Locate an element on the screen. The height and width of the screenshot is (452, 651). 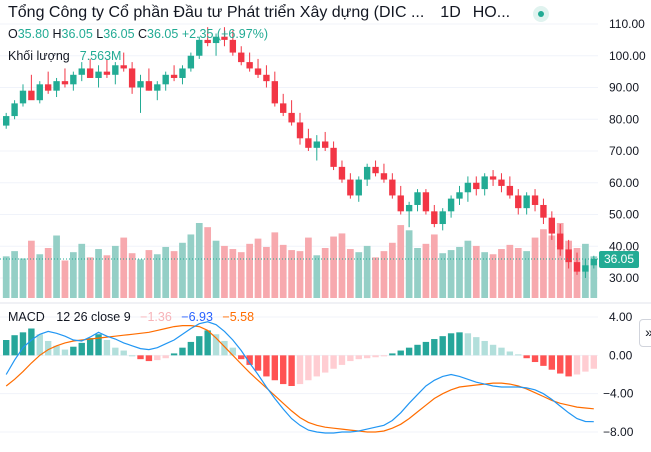
macd-axis-label: 0.00 is located at coordinates (621, 355).